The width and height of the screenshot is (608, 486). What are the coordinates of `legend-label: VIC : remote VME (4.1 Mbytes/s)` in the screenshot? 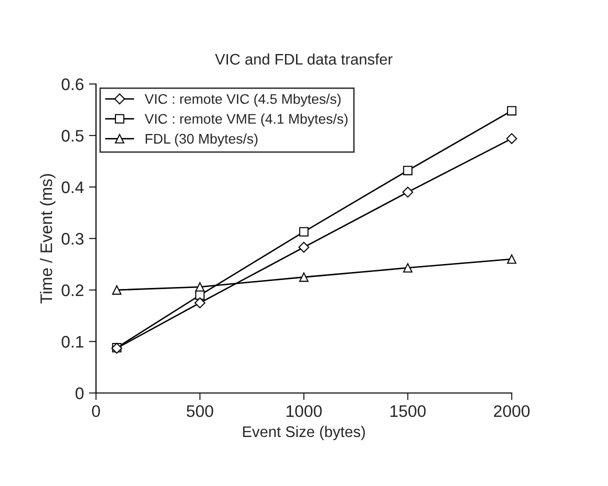 It's located at (246, 120).